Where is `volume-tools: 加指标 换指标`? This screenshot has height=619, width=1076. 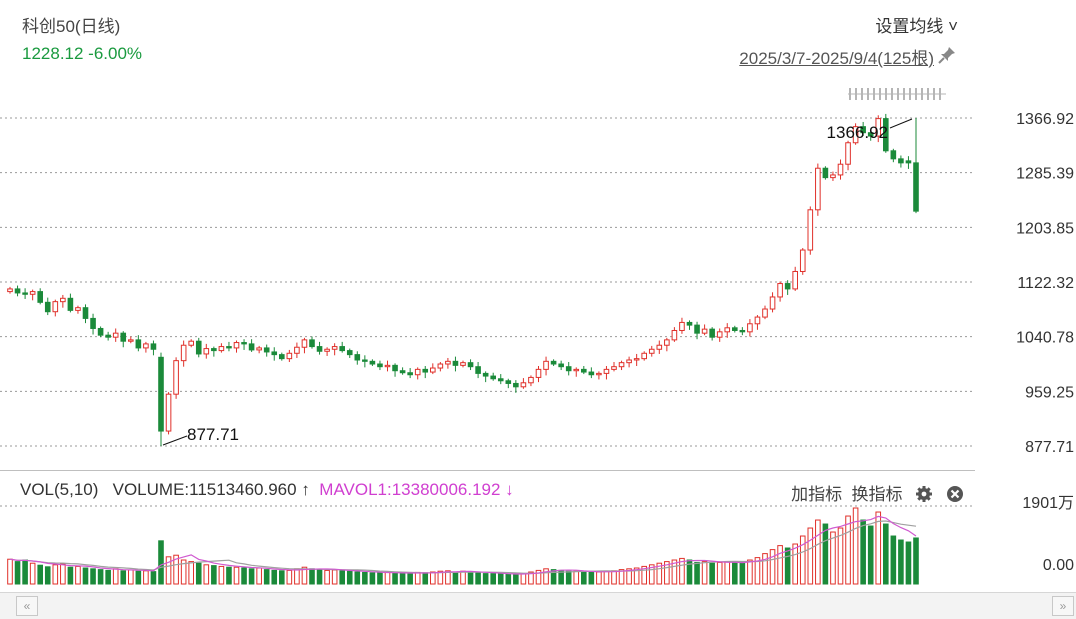 volume-tools: 加指标 换指标 is located at coordinates (877, 492).